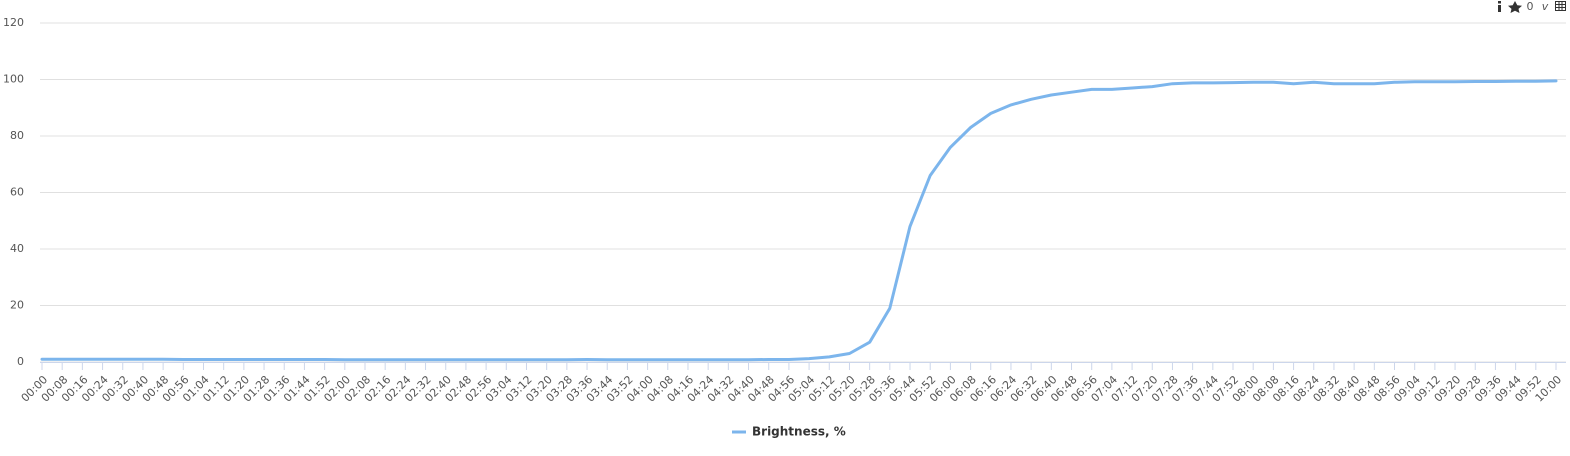 The height and width of the screenshot is (456, 1570). What do you see at coordinates (17, 305) in the screenshot?
I see `y-tick-label: 20` at bounding box center [17, 305].